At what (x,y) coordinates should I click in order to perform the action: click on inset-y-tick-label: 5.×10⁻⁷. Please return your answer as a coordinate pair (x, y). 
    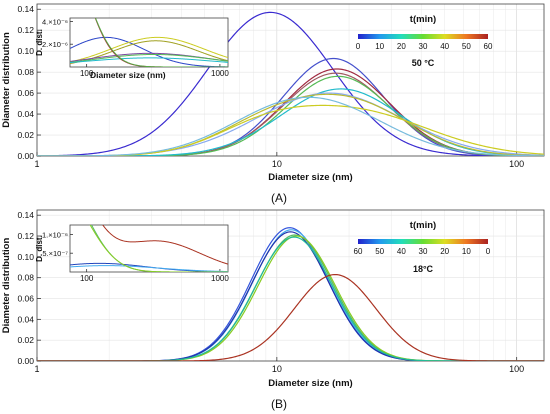
    Looking at the image, I should click on (55, 253).